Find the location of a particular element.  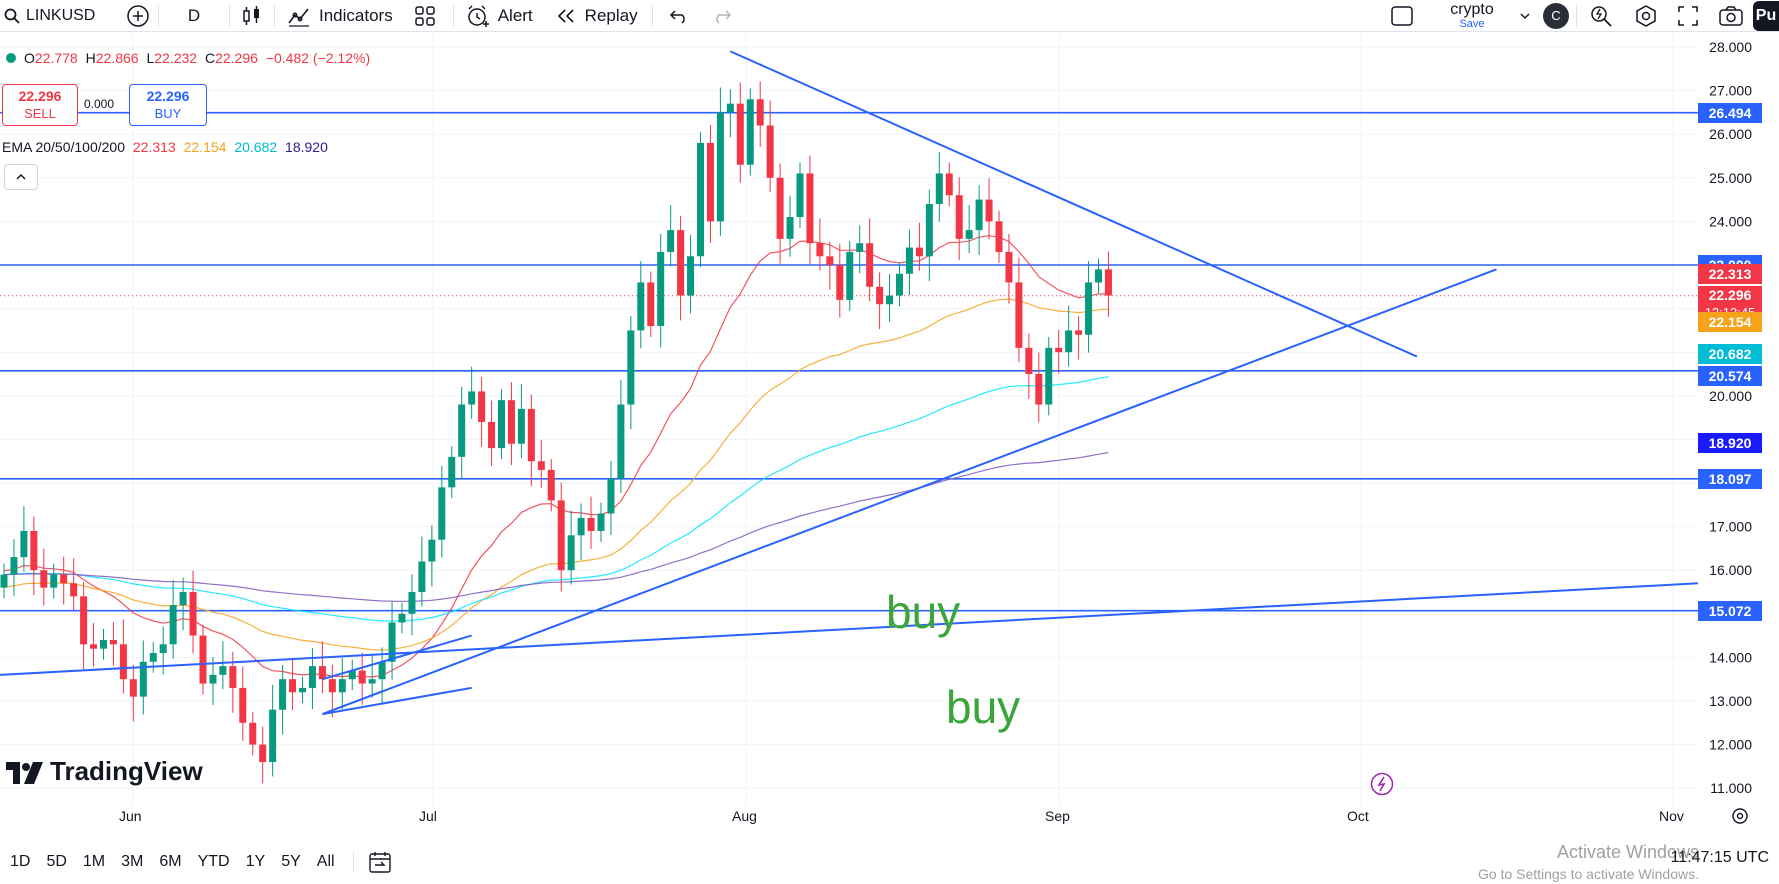

range-button: YTD is located at coordinates (213, 861).